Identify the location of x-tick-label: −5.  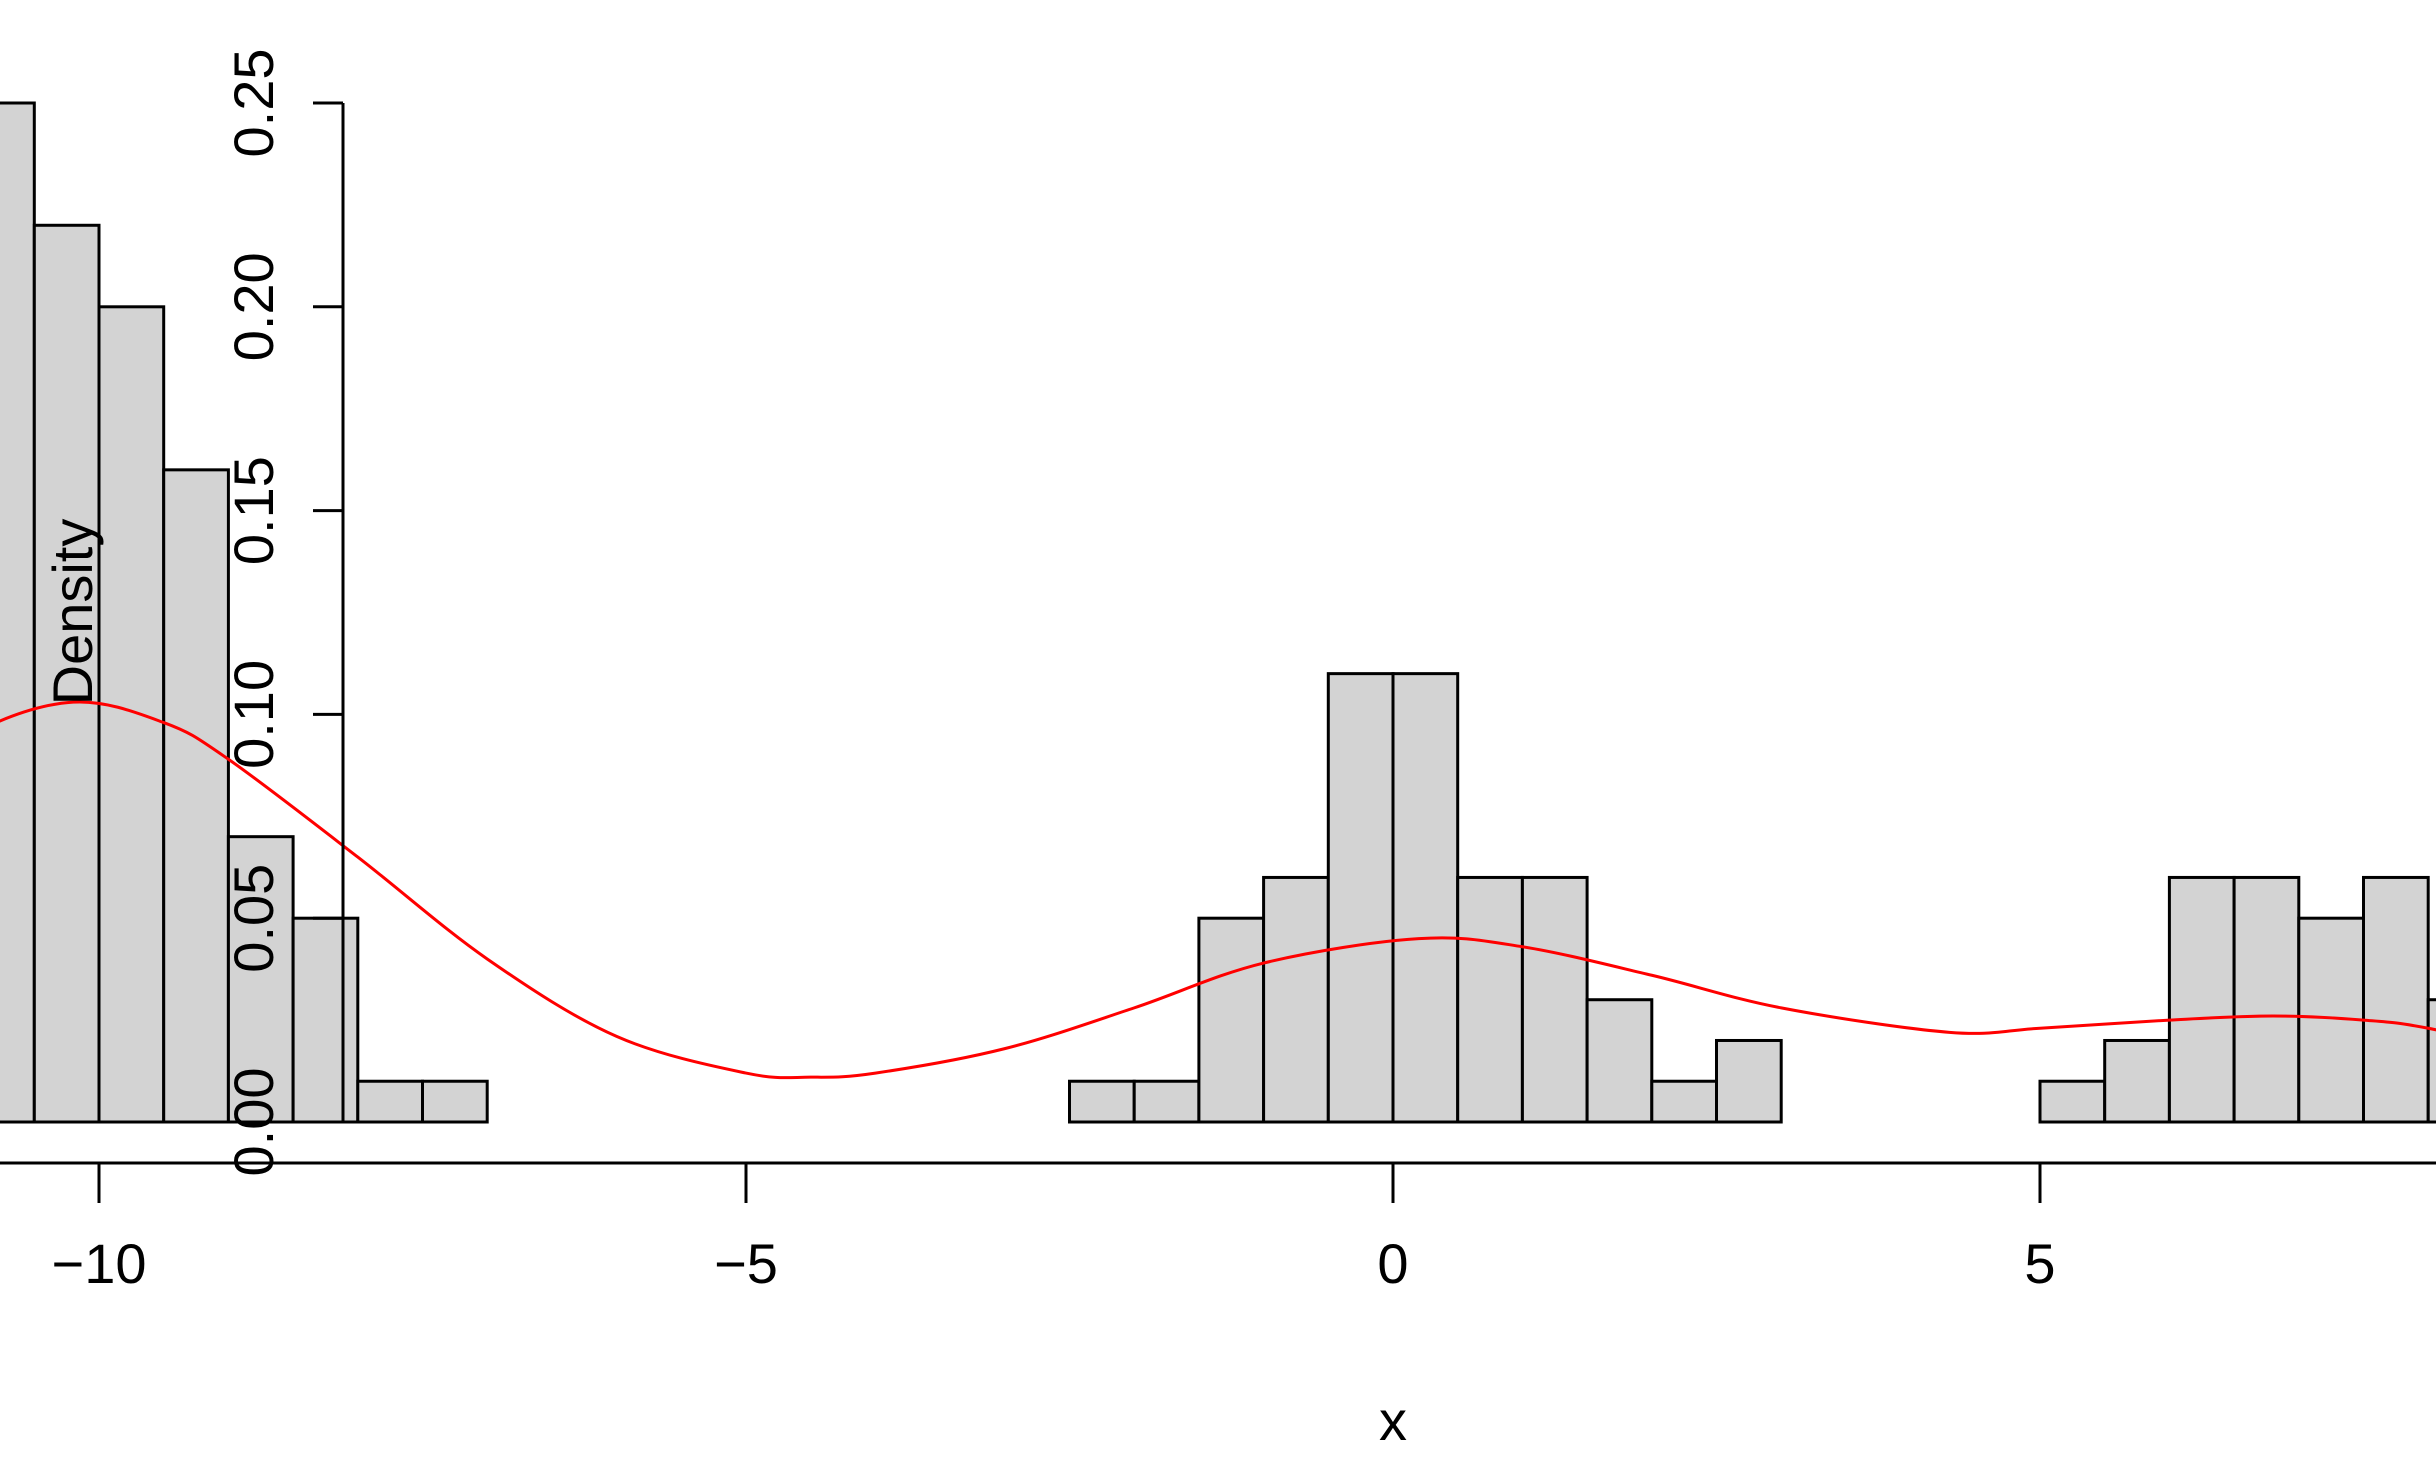
(746, 1263).